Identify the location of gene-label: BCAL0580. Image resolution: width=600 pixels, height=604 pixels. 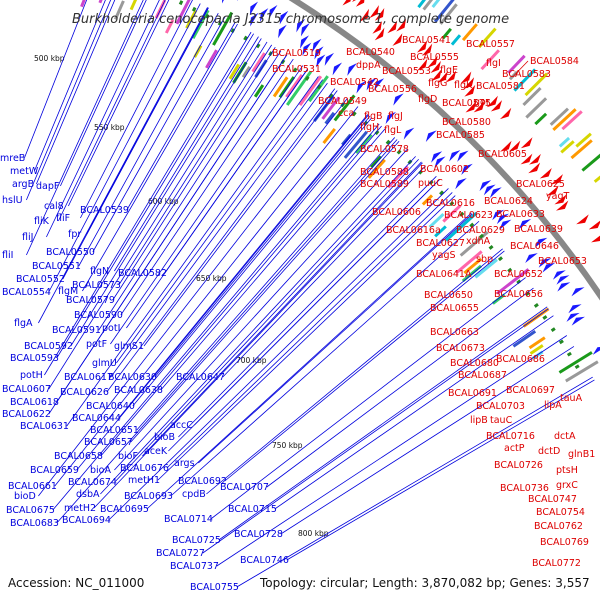
(466, 122).